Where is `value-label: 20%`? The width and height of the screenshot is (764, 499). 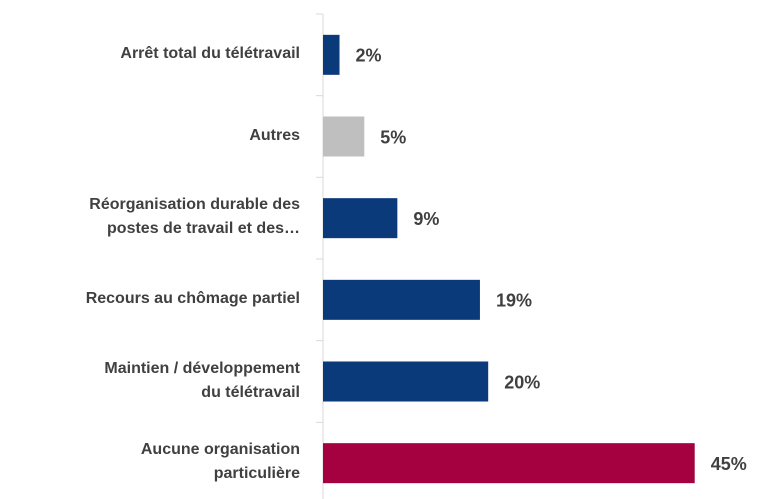
value-label: 20% is located at coordinates (522, 382).